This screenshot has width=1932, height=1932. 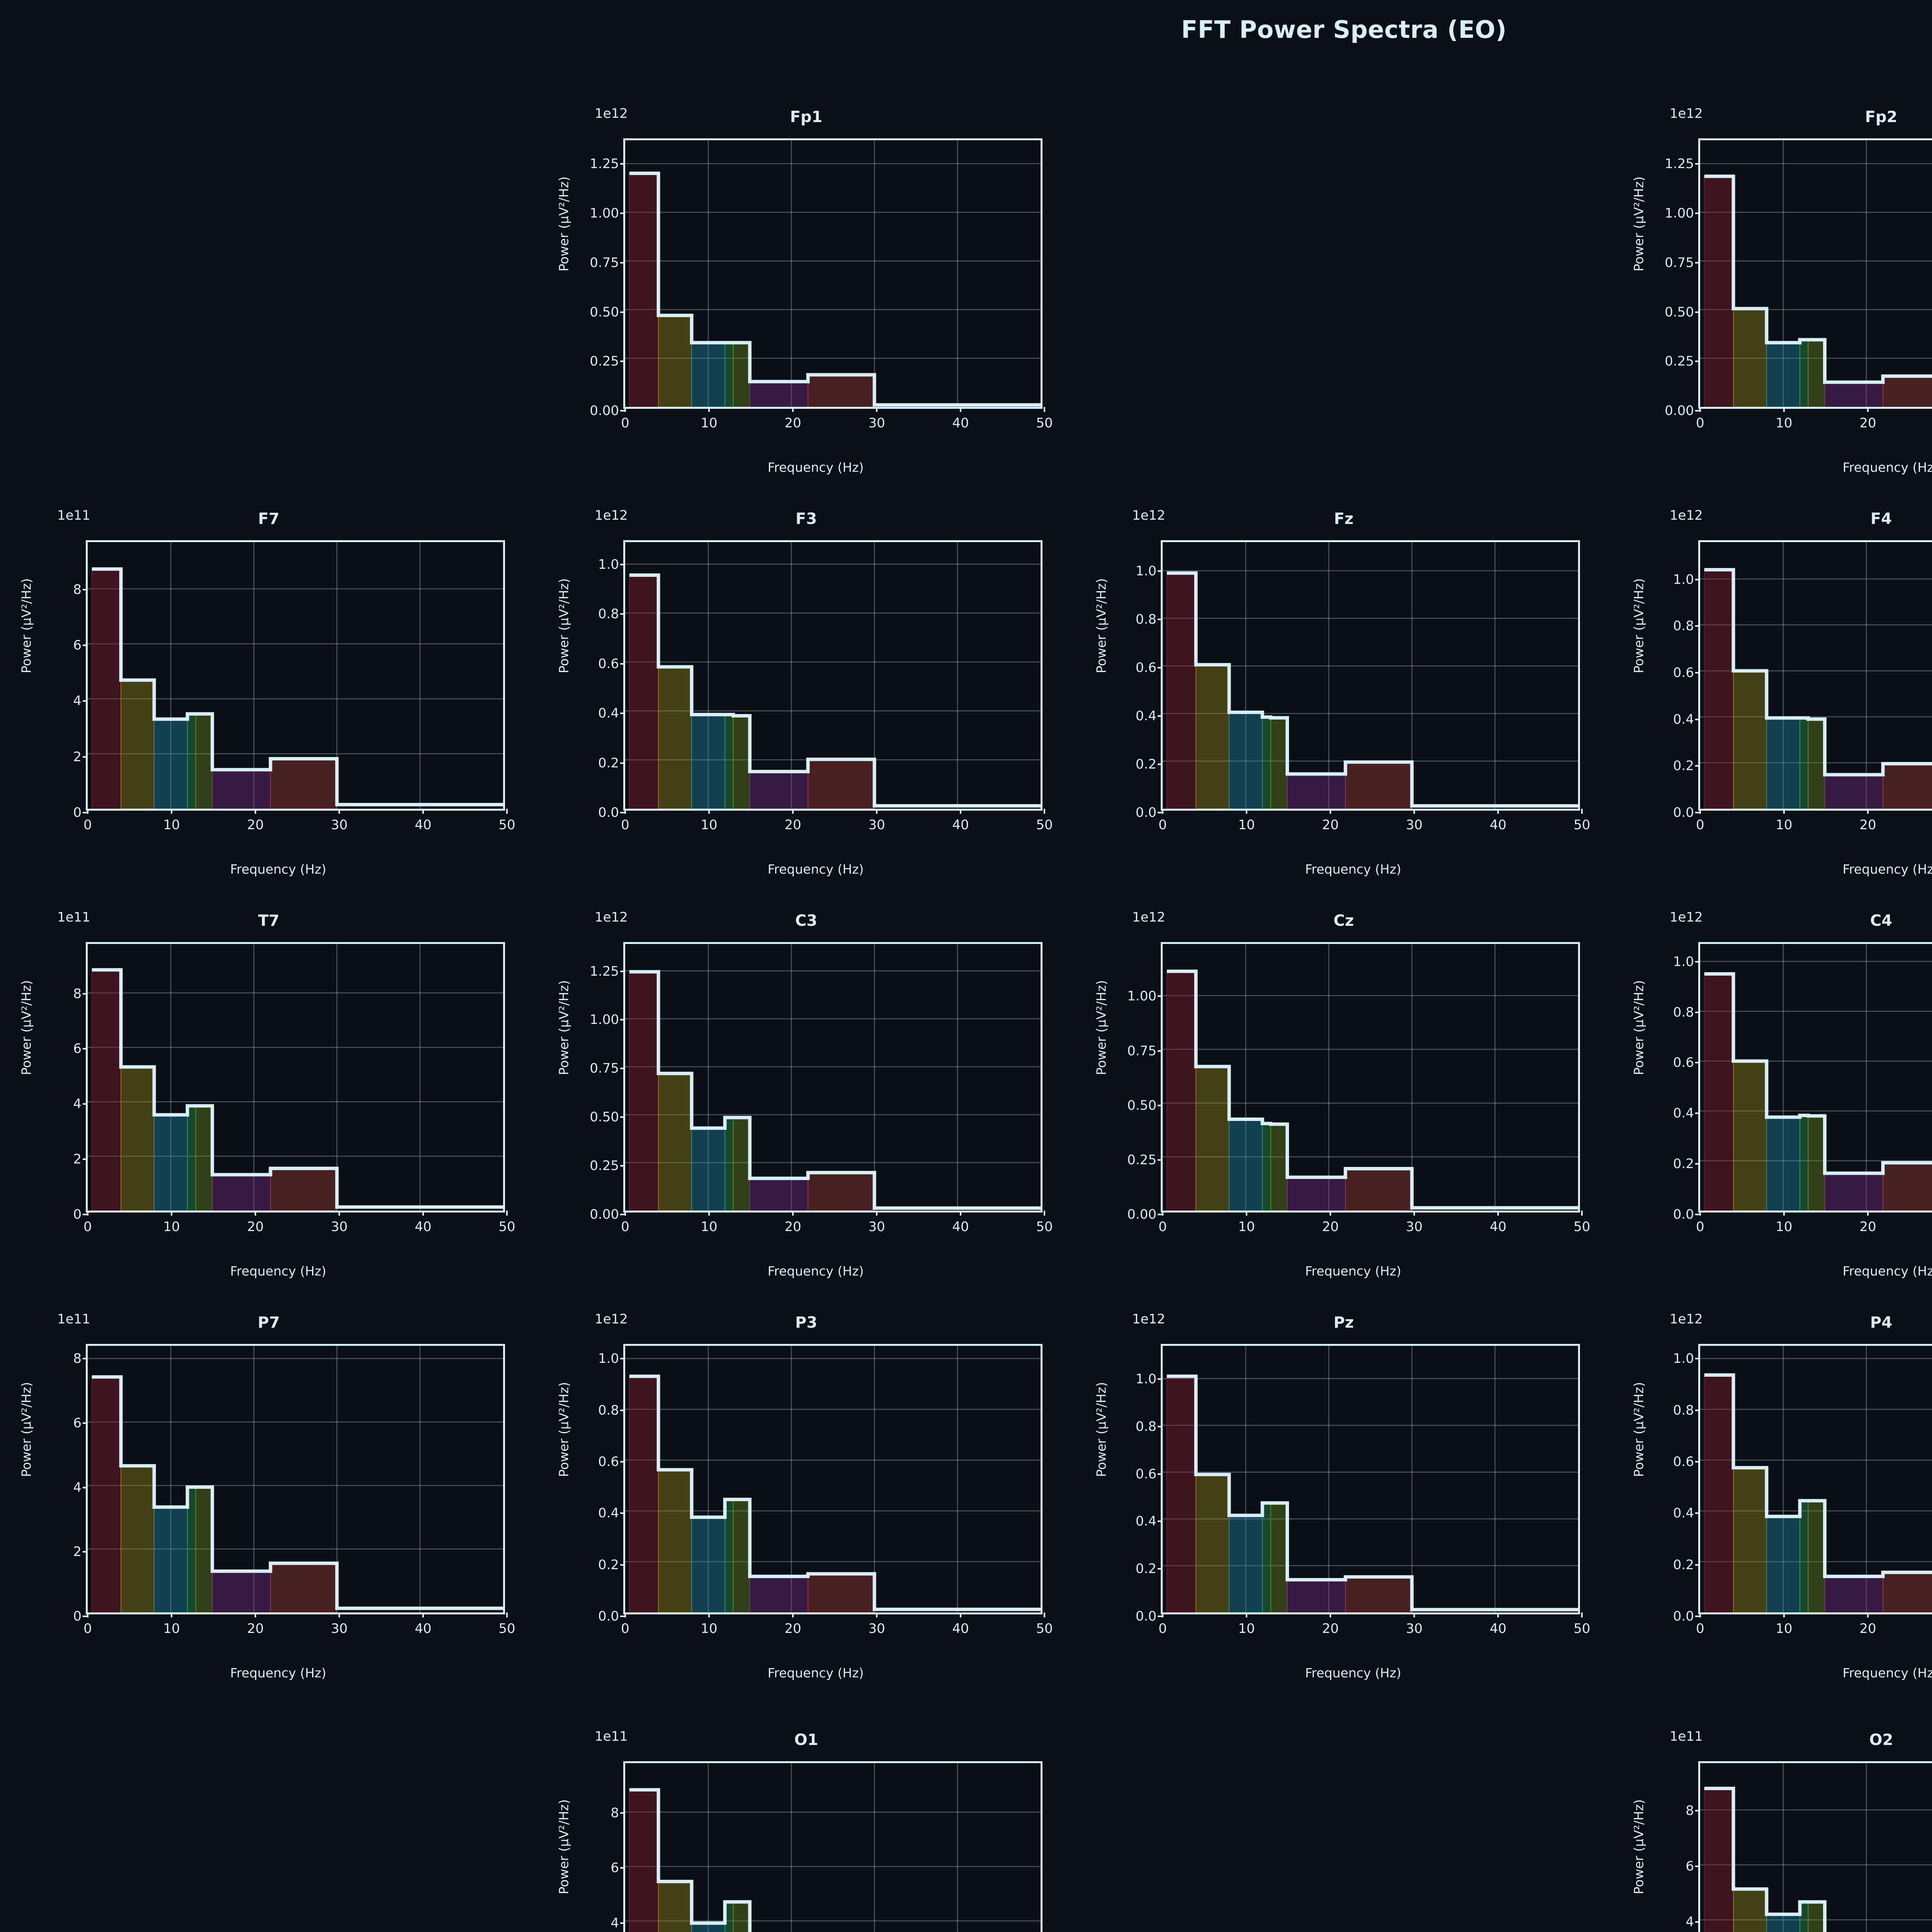 What do you see at coordinates (1719, 1092) in the screenshot?
I see `band-delta` at bounding box center [1719, 1092].